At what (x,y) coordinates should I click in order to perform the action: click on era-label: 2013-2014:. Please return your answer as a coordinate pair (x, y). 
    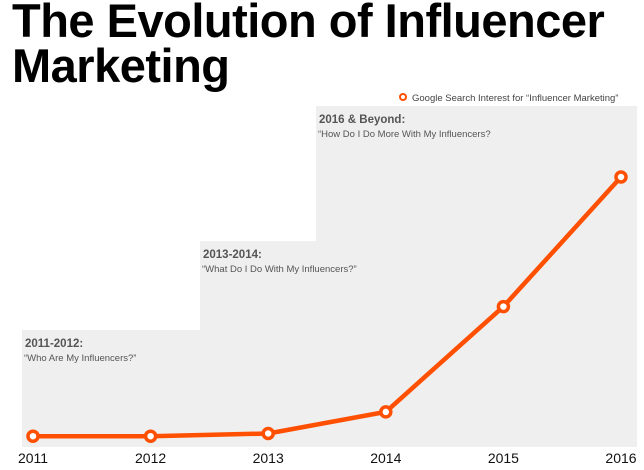
    Looking at the image, I should click on (232, 255).